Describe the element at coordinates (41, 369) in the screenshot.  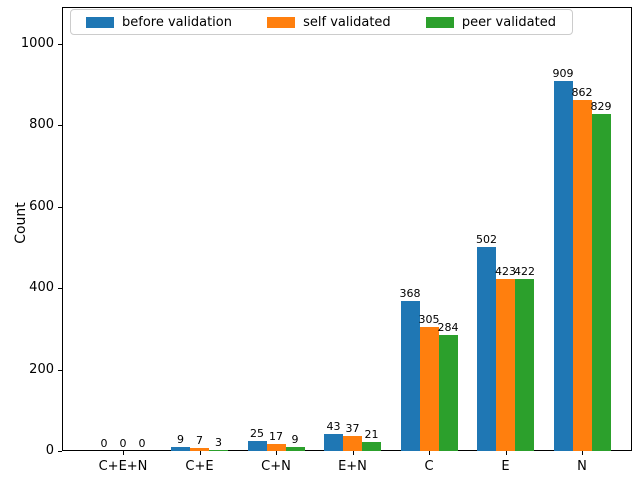
I see `y-tick-label: 200` at that location.